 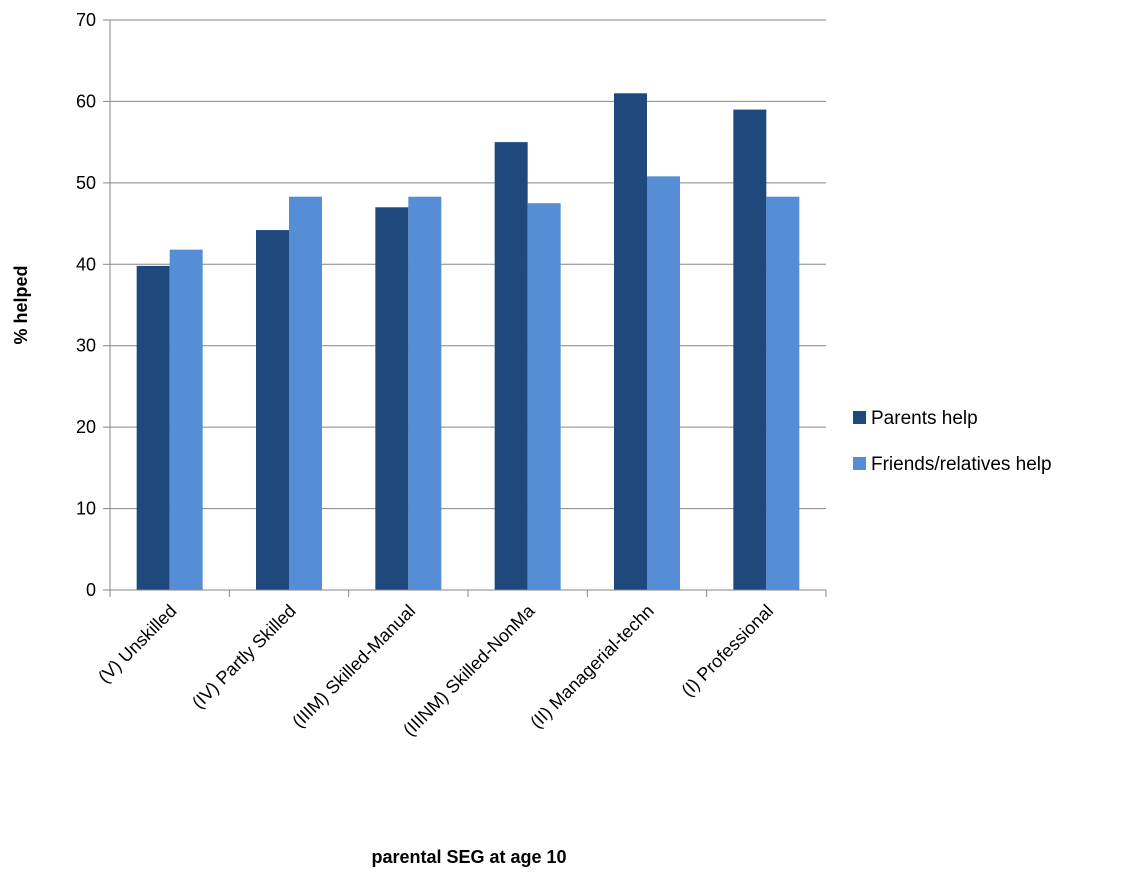 What do you see at coordinates (952, 441) in the screenshot?
I see `legend: Parents help Friends/relatives help` at bounding box center [952, 441].